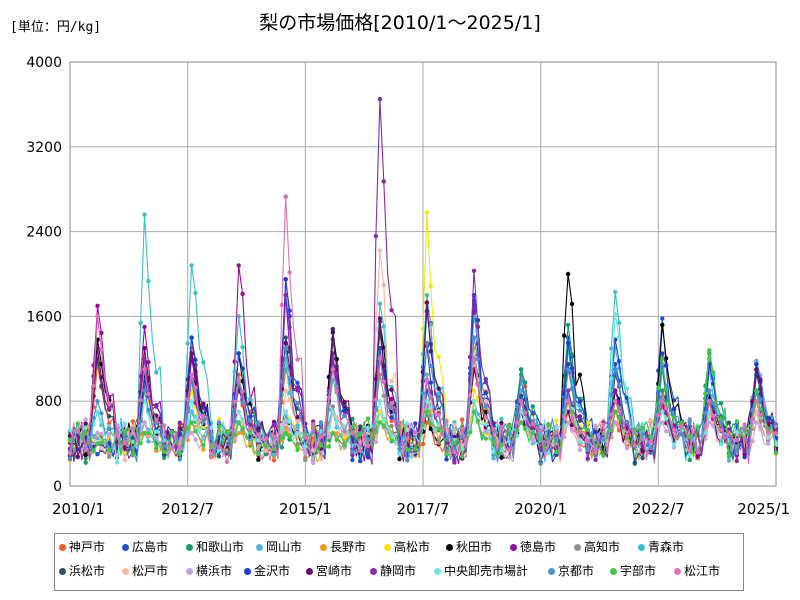 The height and width of the screenshot is (600, 800). What do you see at coordinates (57, 487) in the screenshot?
I see `y-tick-label: 0` at bounding box center [57, 487].